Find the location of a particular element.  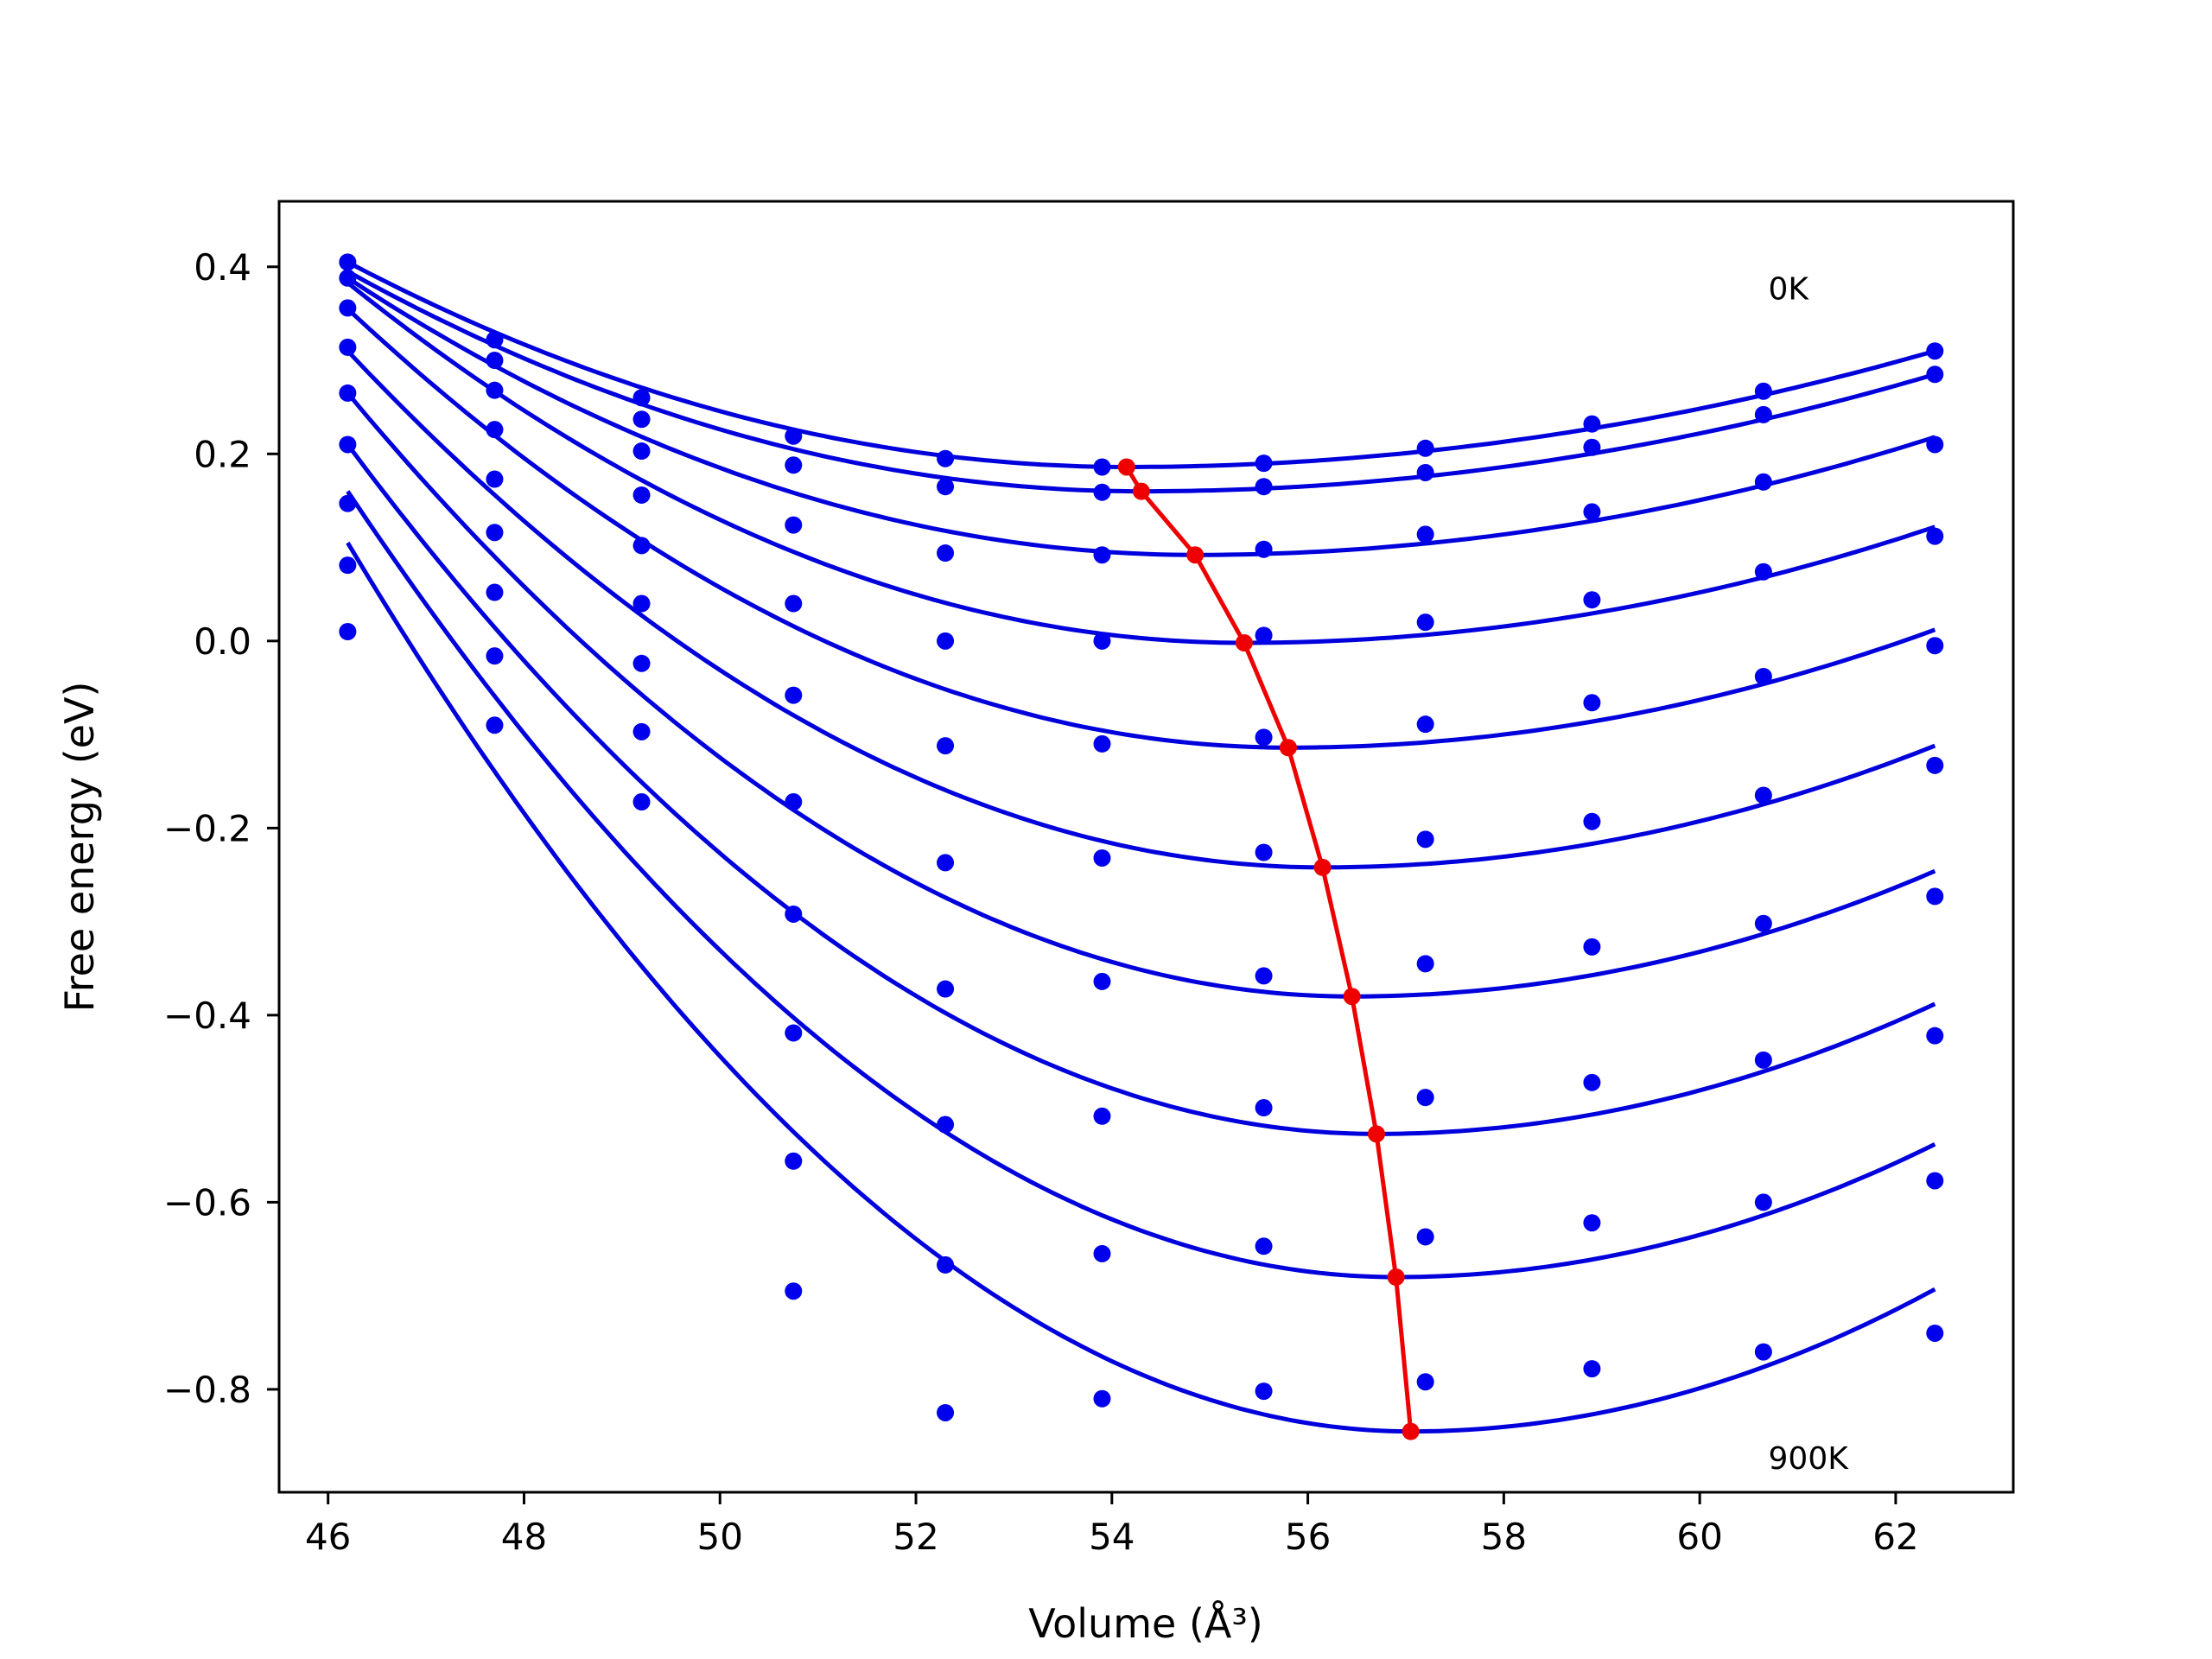

y-tick-label: 0.4 is located at coordinates (222, 267).